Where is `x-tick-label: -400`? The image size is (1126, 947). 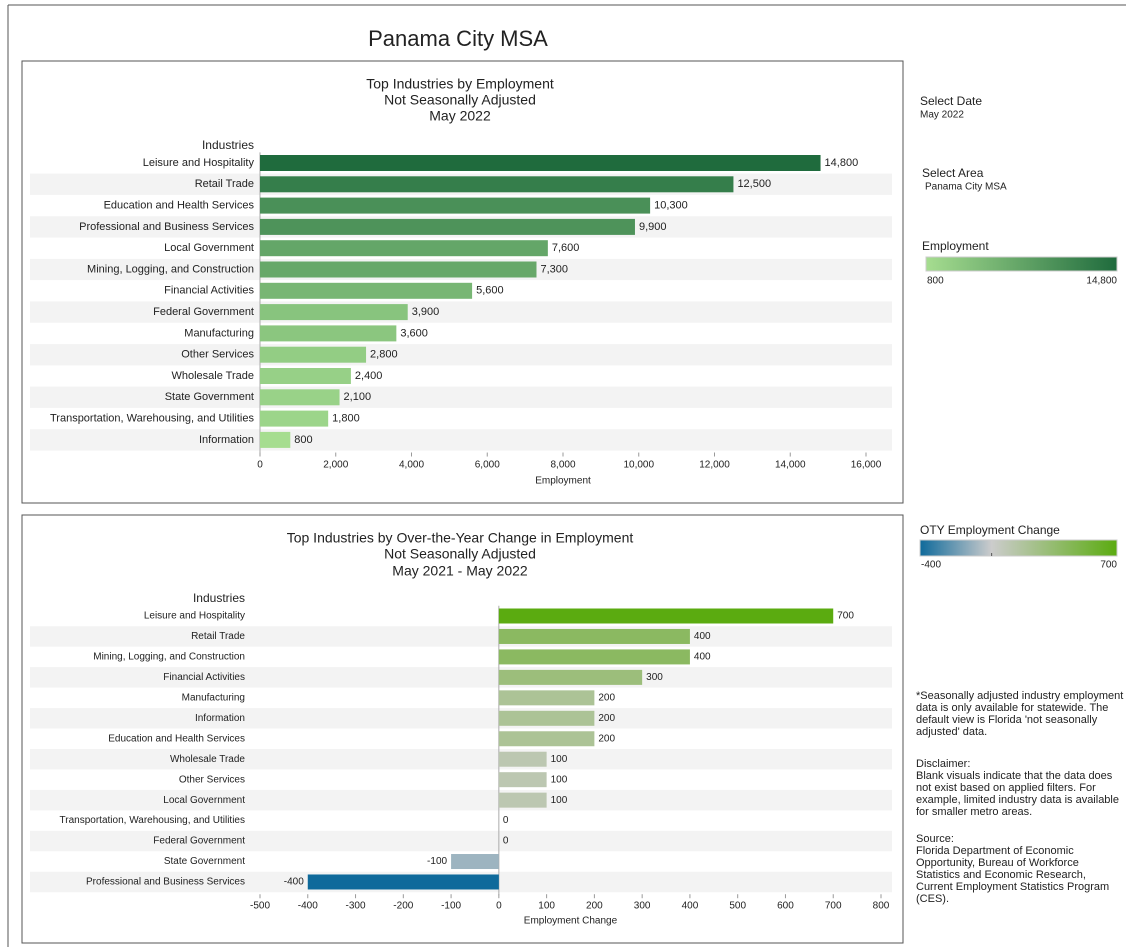
x-tick-label: -400 is located at coordinates (308, 906).